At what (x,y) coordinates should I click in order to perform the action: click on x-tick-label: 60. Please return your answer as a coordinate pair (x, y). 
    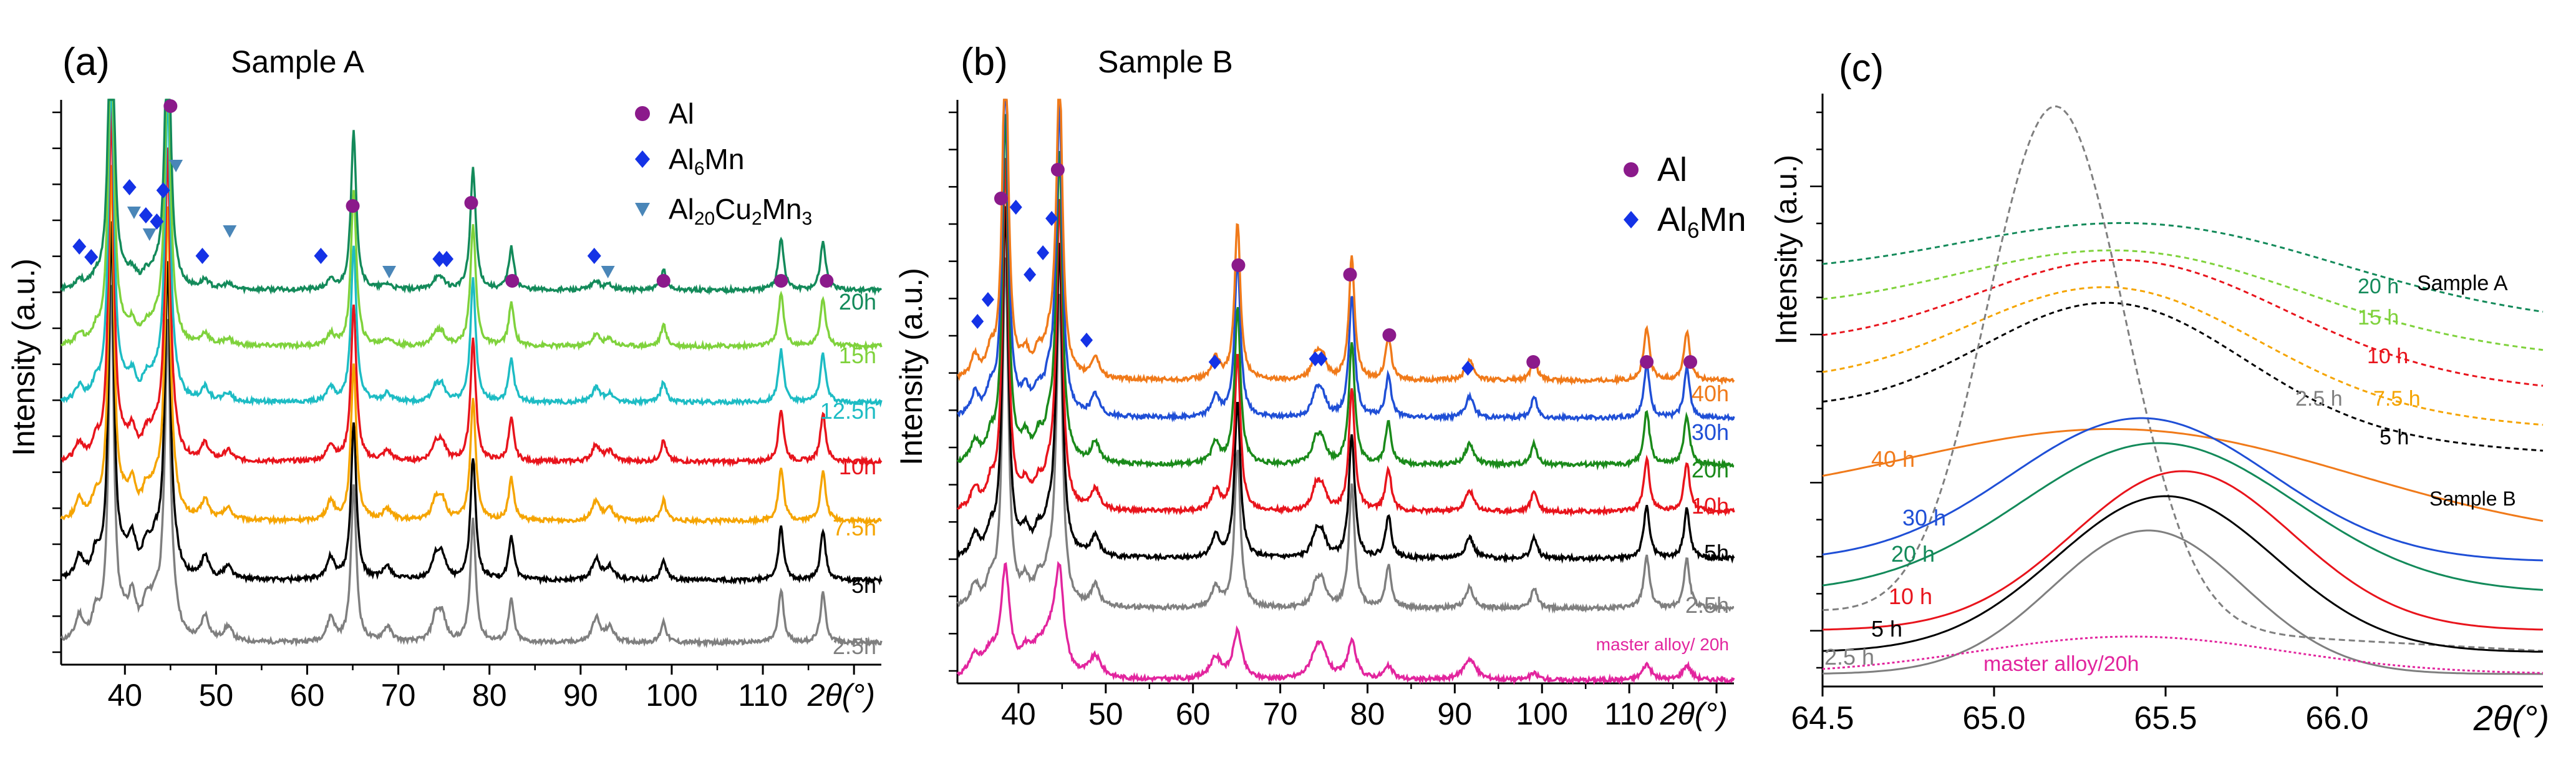
    Looking at the image, I should click on (1193, 713).